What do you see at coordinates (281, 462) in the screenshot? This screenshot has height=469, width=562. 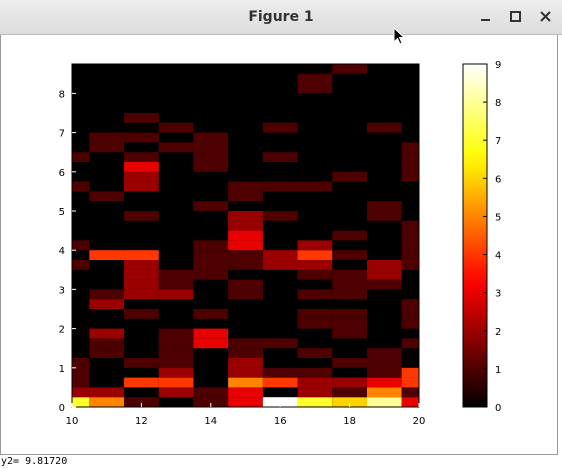 I see `status-readout: y2= 9.81720` at bounding box center [281, 462].